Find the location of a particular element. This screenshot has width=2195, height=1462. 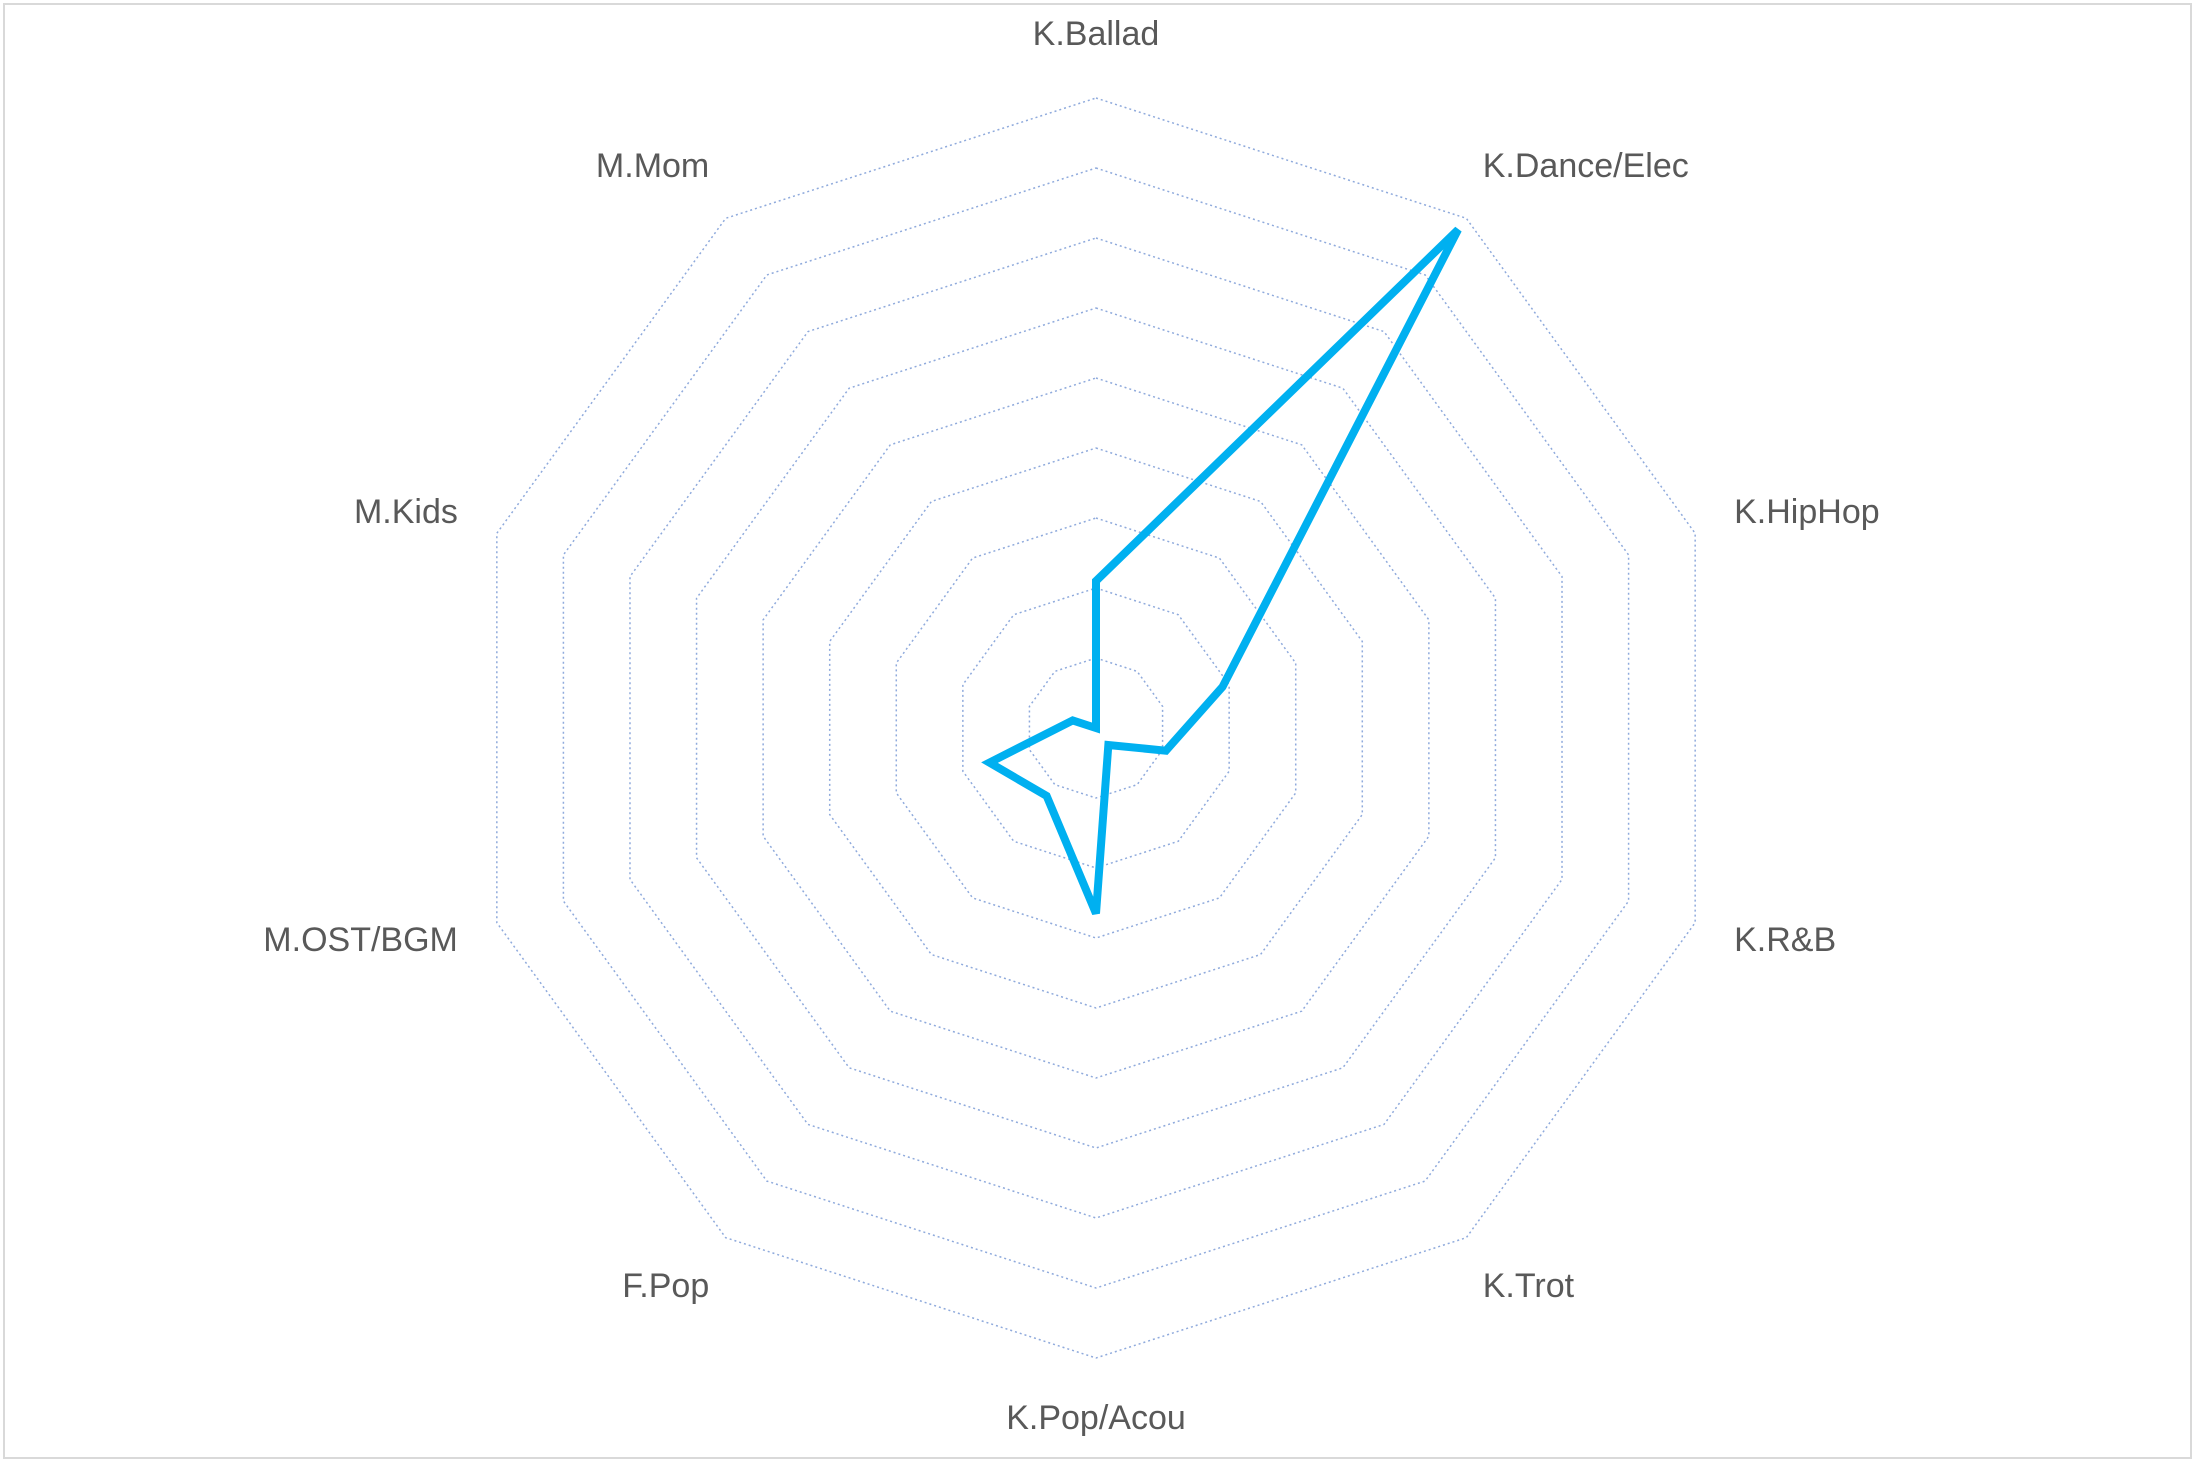

category-label: K.R&B is located at coordinates (1785, 940).